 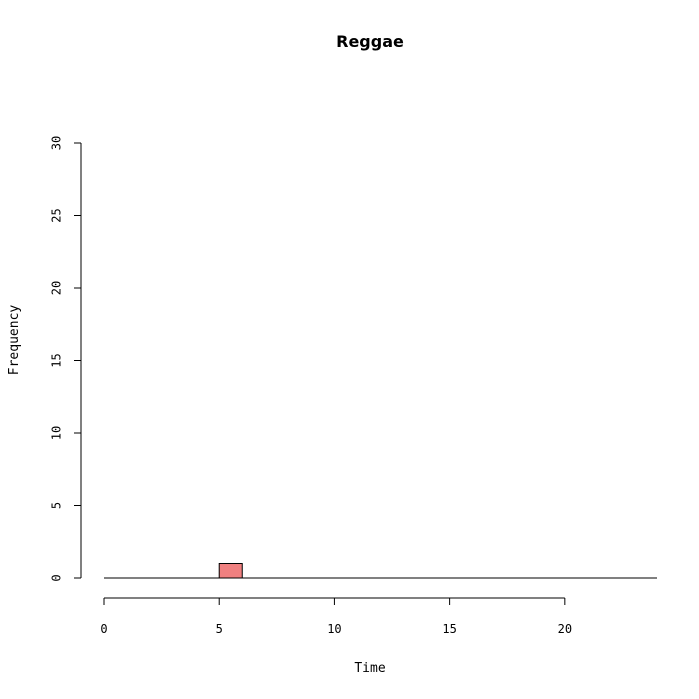 I want to click on x-tick-label: 0, so click(x=103, y=629).